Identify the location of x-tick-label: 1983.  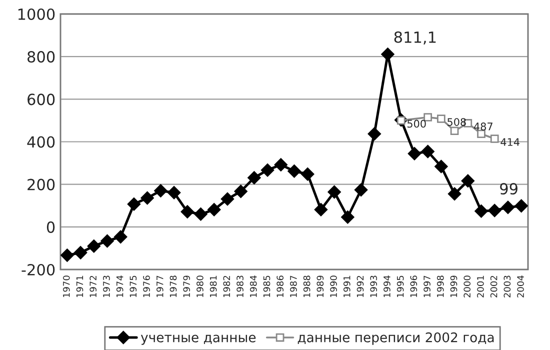
(240, 287).